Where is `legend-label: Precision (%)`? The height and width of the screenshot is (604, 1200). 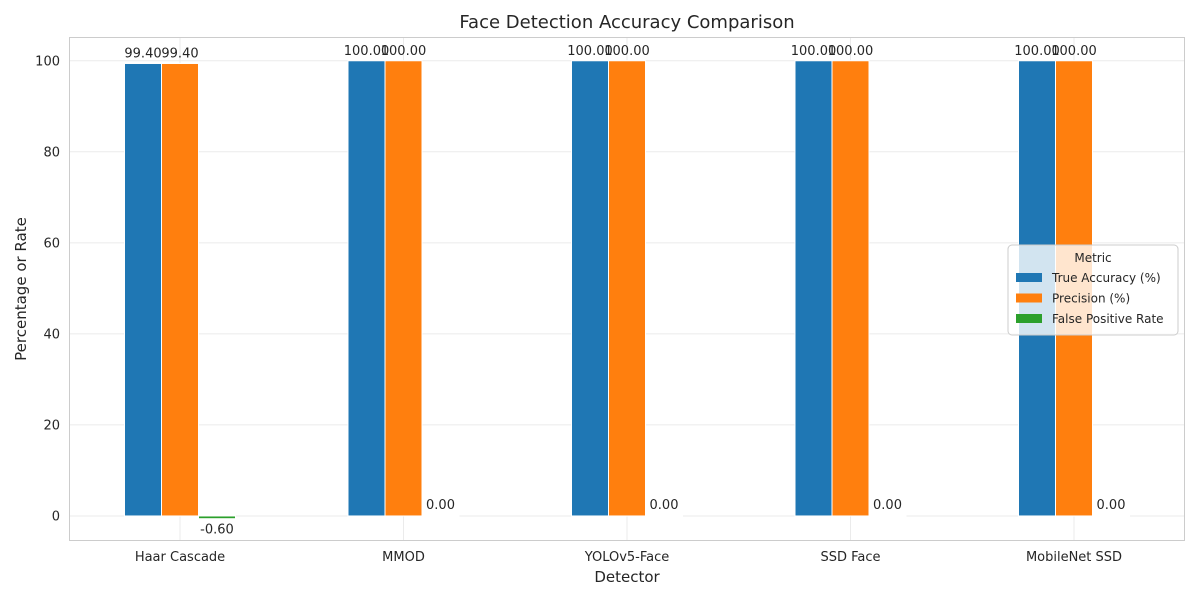
legend-label: Precision (%) is located at coordinates (1091, 299).